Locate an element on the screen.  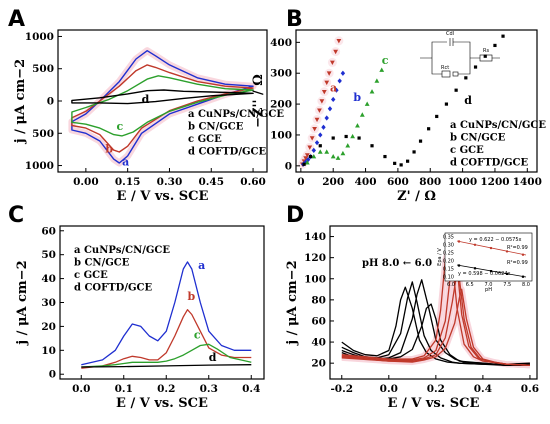
x-tick-label: 0.30 is located at coordinates (170, 182).